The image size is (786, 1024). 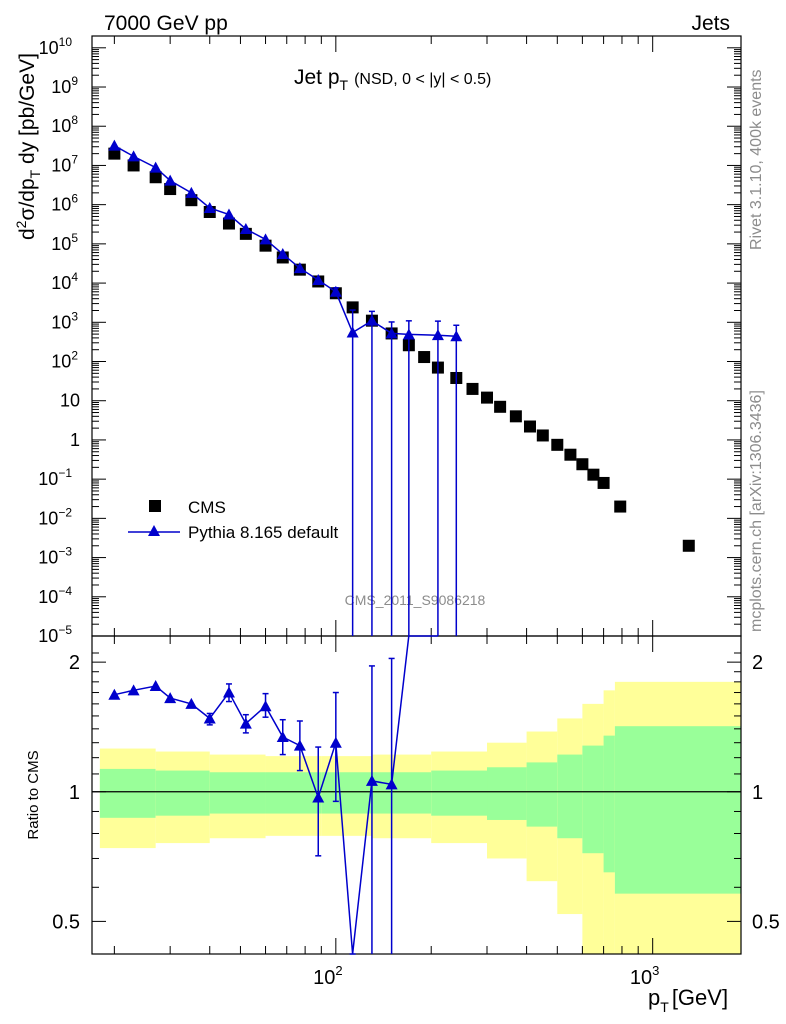 I want to click on y-tick-label: 10⁵, so click(x=64, y=242).